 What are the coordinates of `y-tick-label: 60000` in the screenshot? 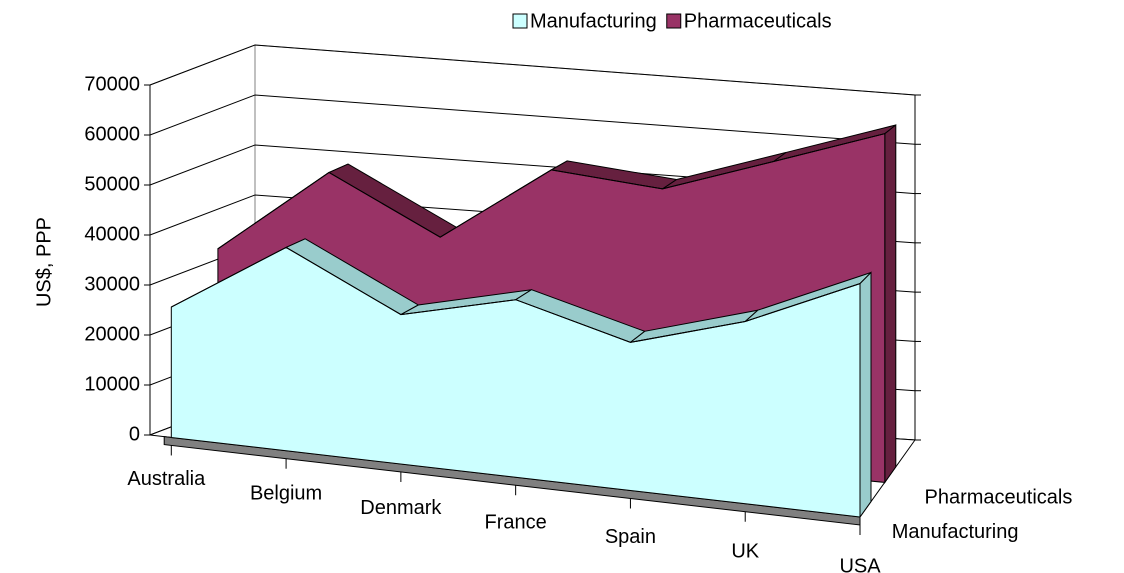 It's located at (112, 134).